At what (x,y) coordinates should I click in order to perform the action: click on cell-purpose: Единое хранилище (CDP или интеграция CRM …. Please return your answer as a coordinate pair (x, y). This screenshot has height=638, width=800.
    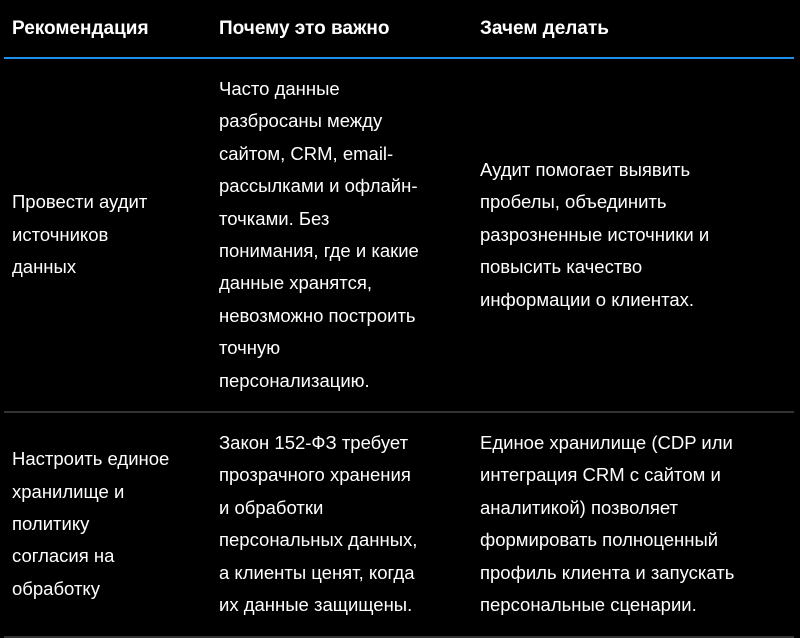
    Looking at the image, I should click on (633, 525).